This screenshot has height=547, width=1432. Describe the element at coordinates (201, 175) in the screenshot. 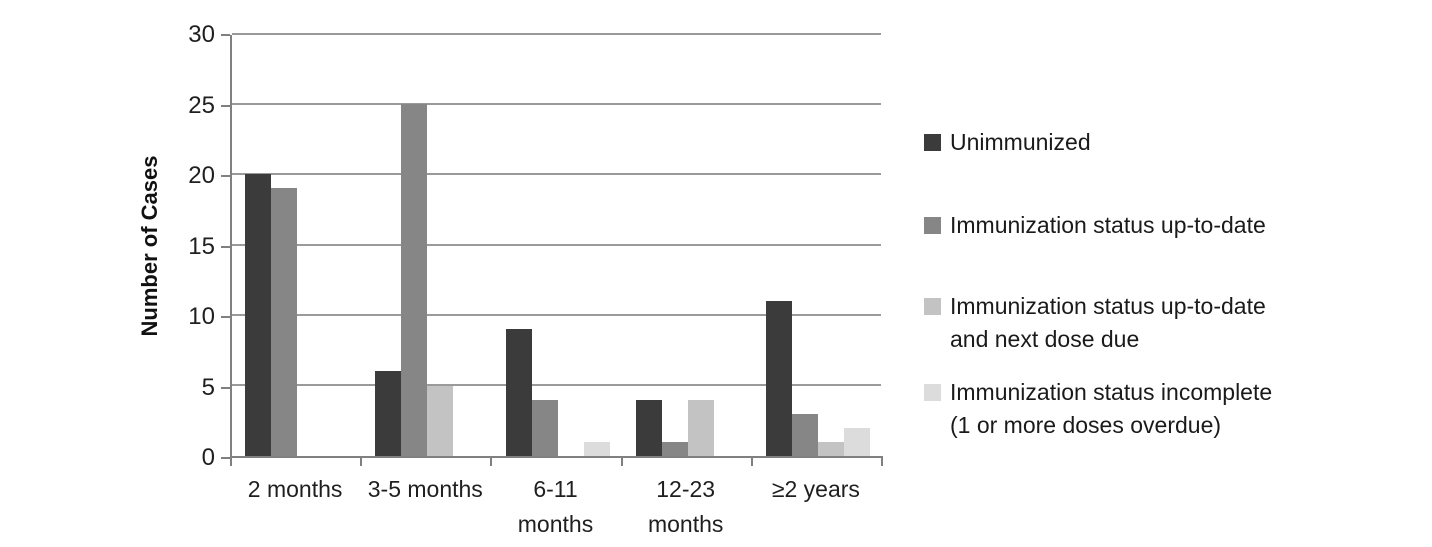

I see `y-tick-label-20: 20` at that location.